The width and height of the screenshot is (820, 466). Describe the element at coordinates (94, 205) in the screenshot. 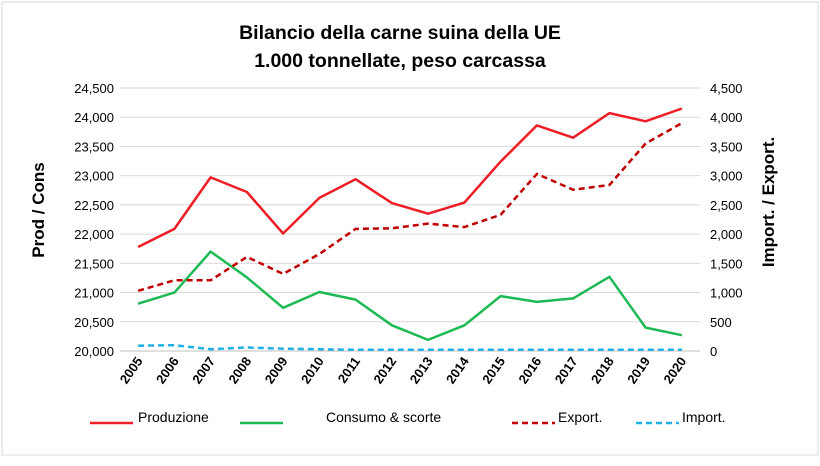

I see `y-tick-label-left: 22,500` at that location.